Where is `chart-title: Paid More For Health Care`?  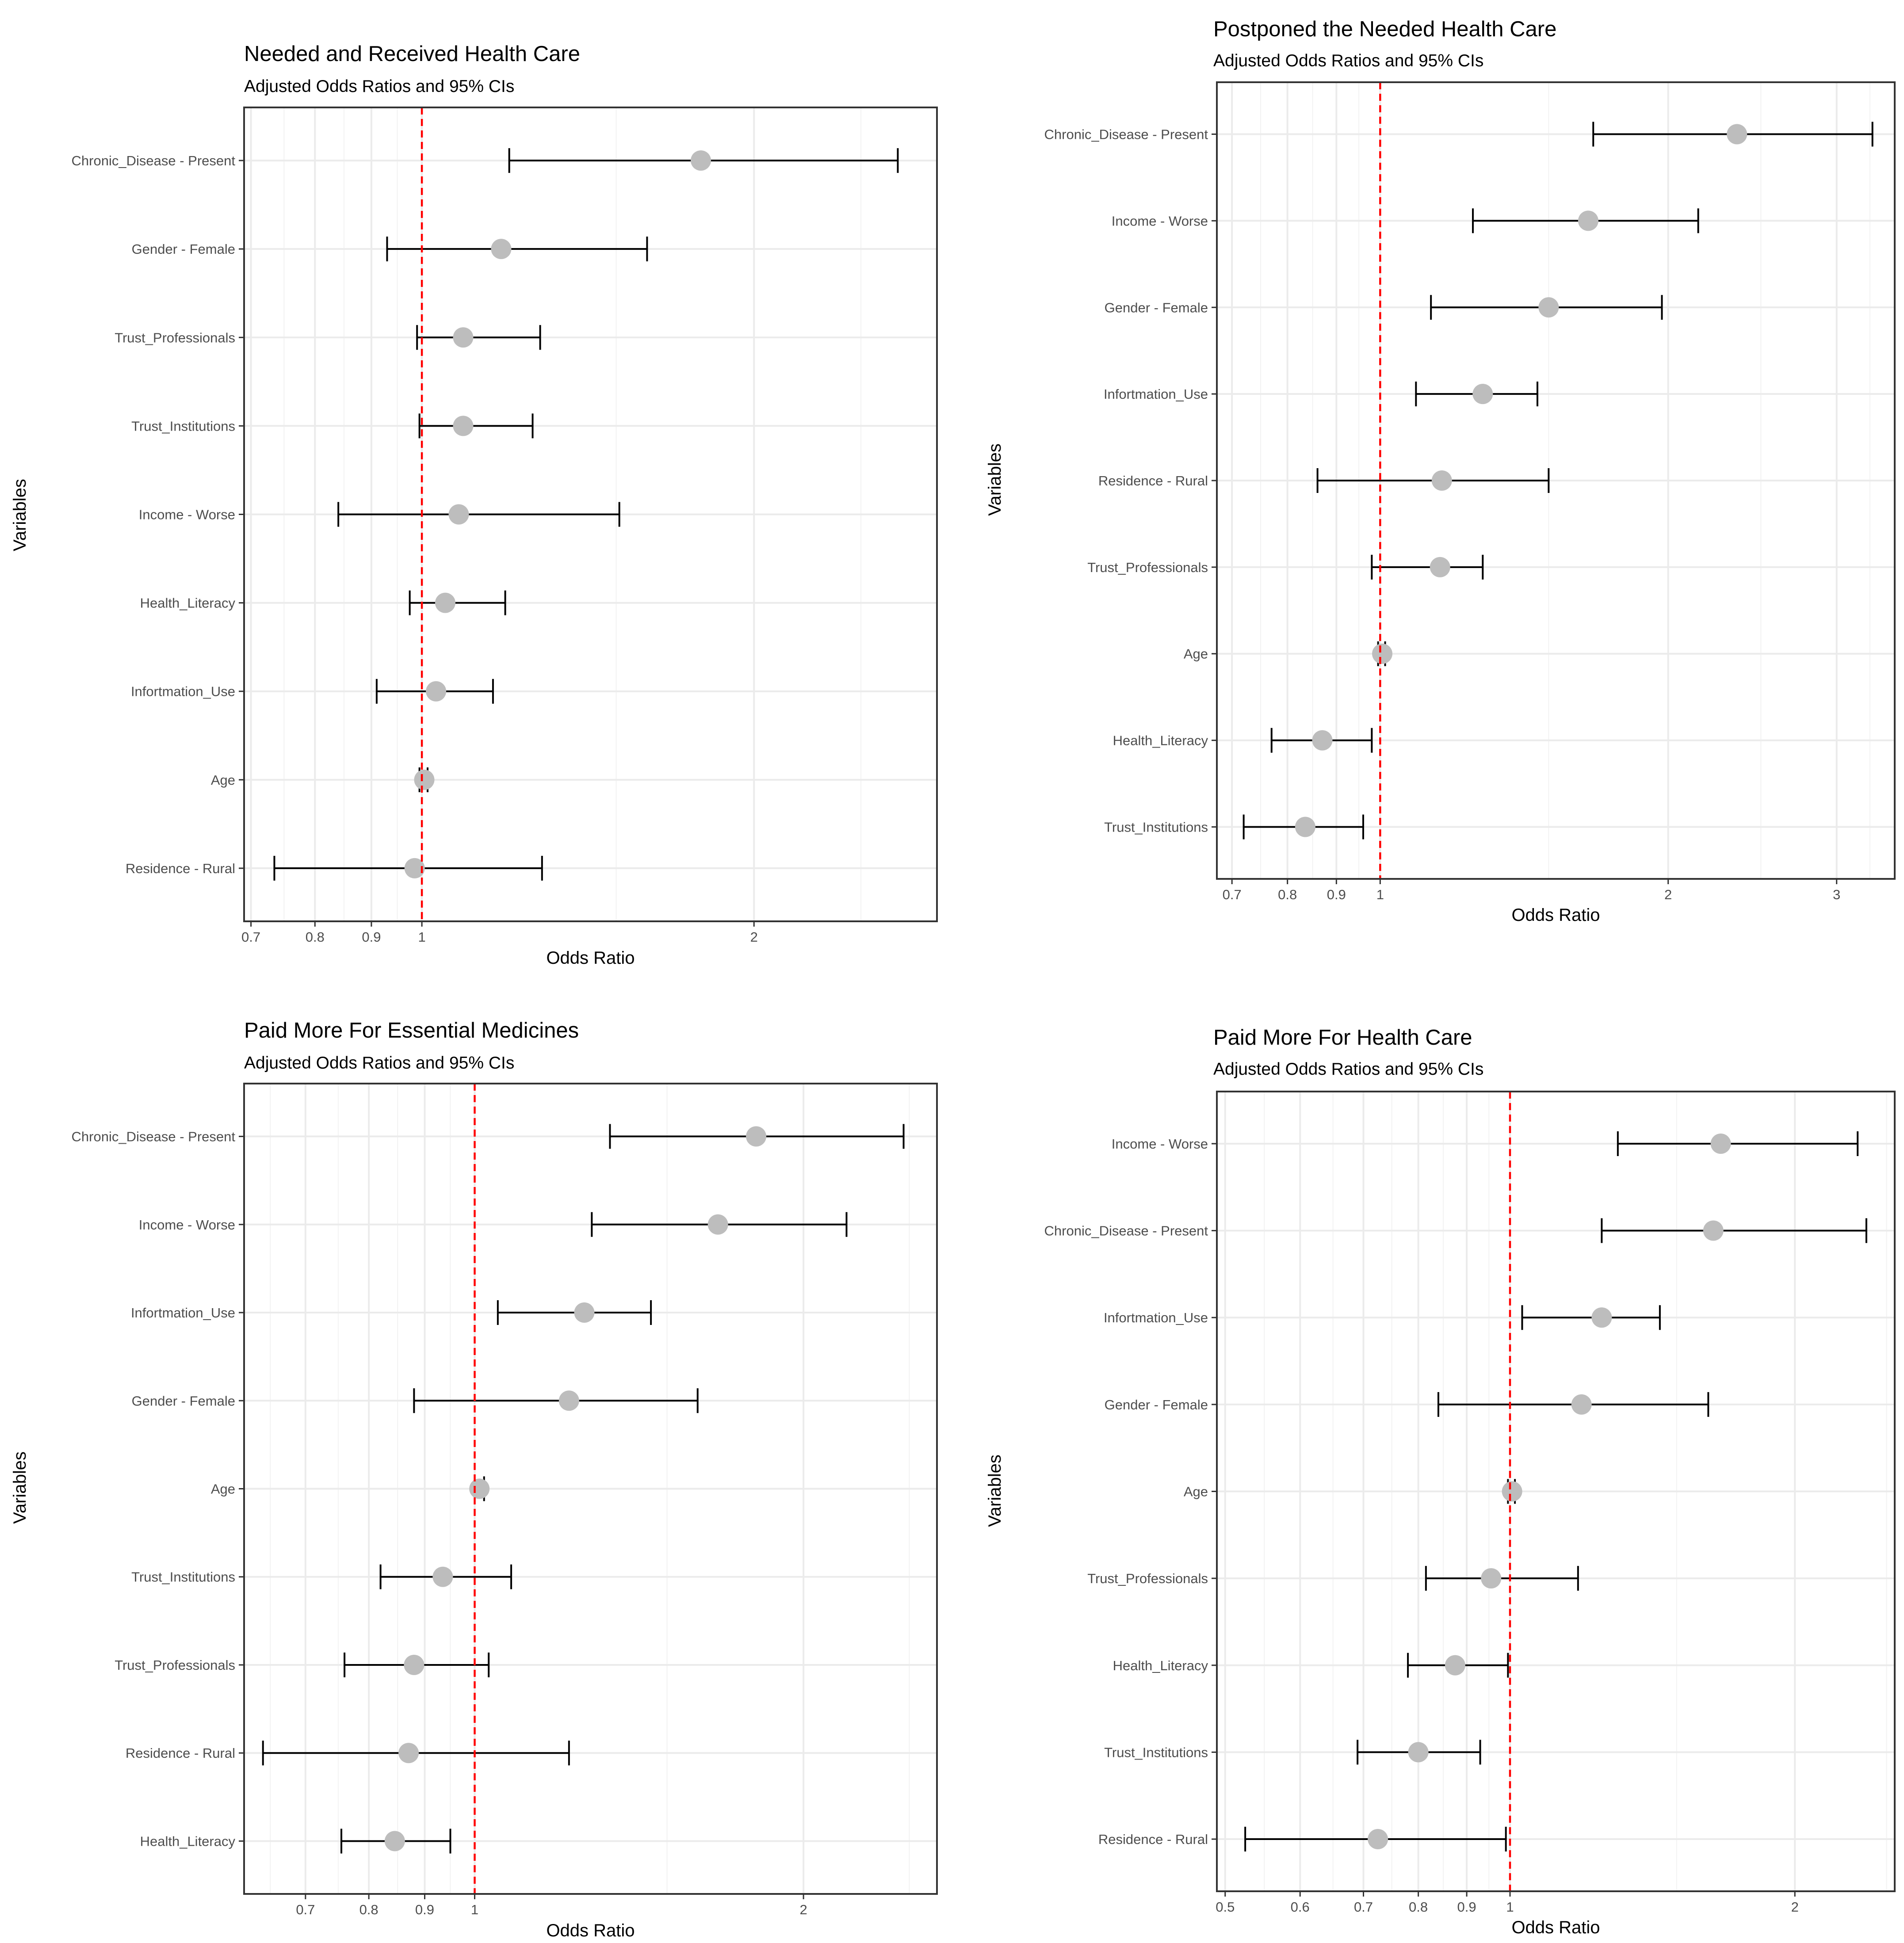 chart-title: Paid More For Health Care is located at coordinates (1342, 1038).